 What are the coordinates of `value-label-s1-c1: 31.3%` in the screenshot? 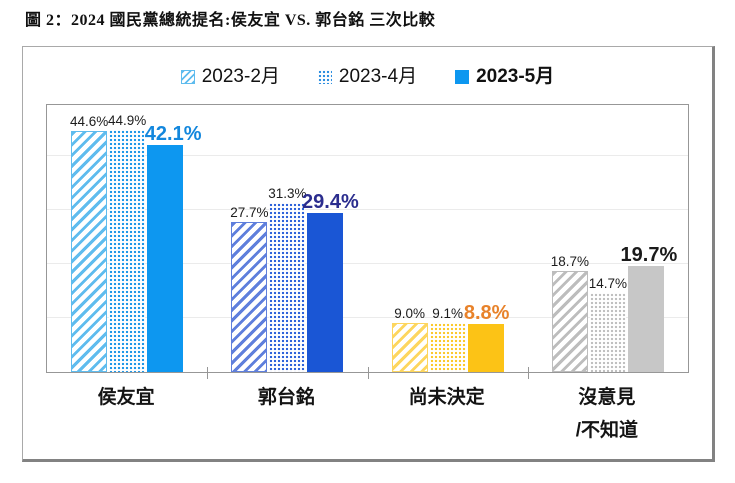 It's located at (287, 193).